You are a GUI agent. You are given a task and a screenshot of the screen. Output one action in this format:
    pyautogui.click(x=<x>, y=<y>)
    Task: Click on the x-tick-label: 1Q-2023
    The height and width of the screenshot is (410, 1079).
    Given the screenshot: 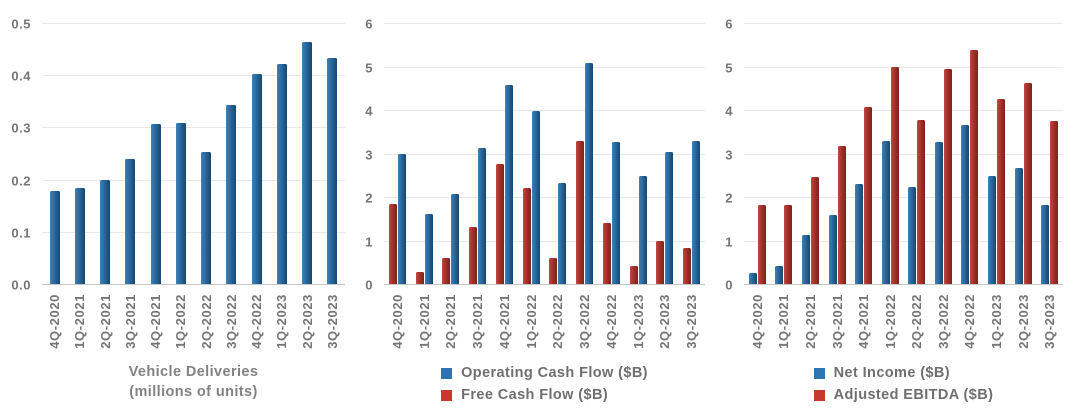 What is the action you would take?
    pyautogui.click(x=638, y=321)
    